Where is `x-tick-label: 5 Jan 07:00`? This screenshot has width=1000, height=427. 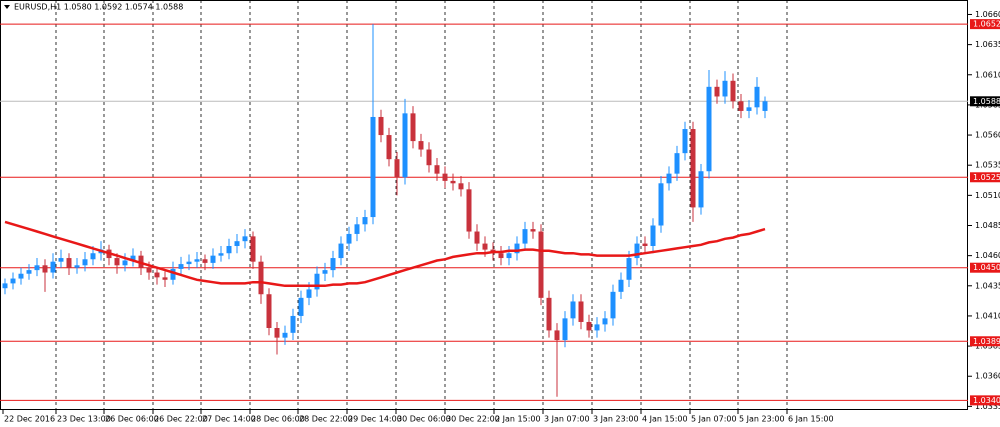
x-tick-label: 5 Jan 07:00 is located at coordinates (714, 419).